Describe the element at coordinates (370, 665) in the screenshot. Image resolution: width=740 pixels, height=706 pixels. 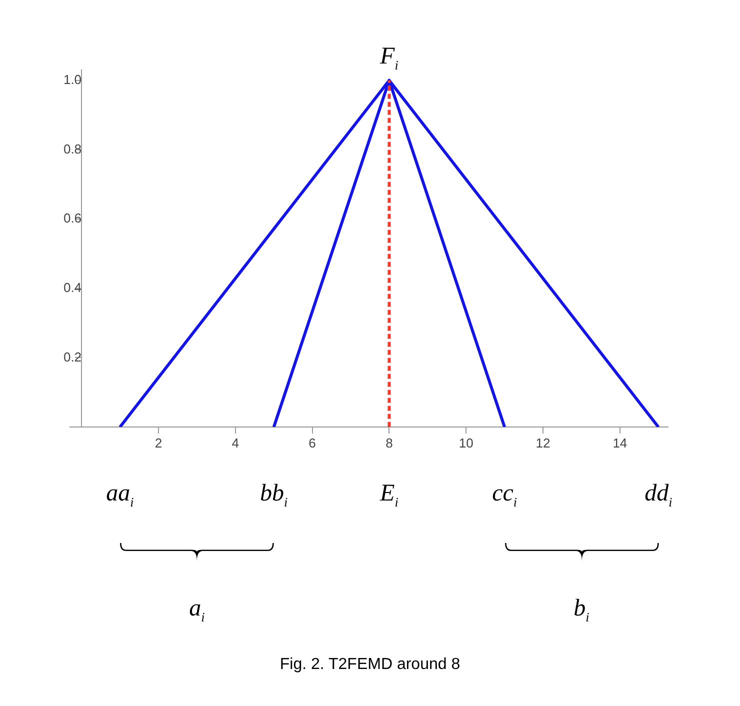
I see `caption: Fig. 2. T2FEMD around 8` at that location.